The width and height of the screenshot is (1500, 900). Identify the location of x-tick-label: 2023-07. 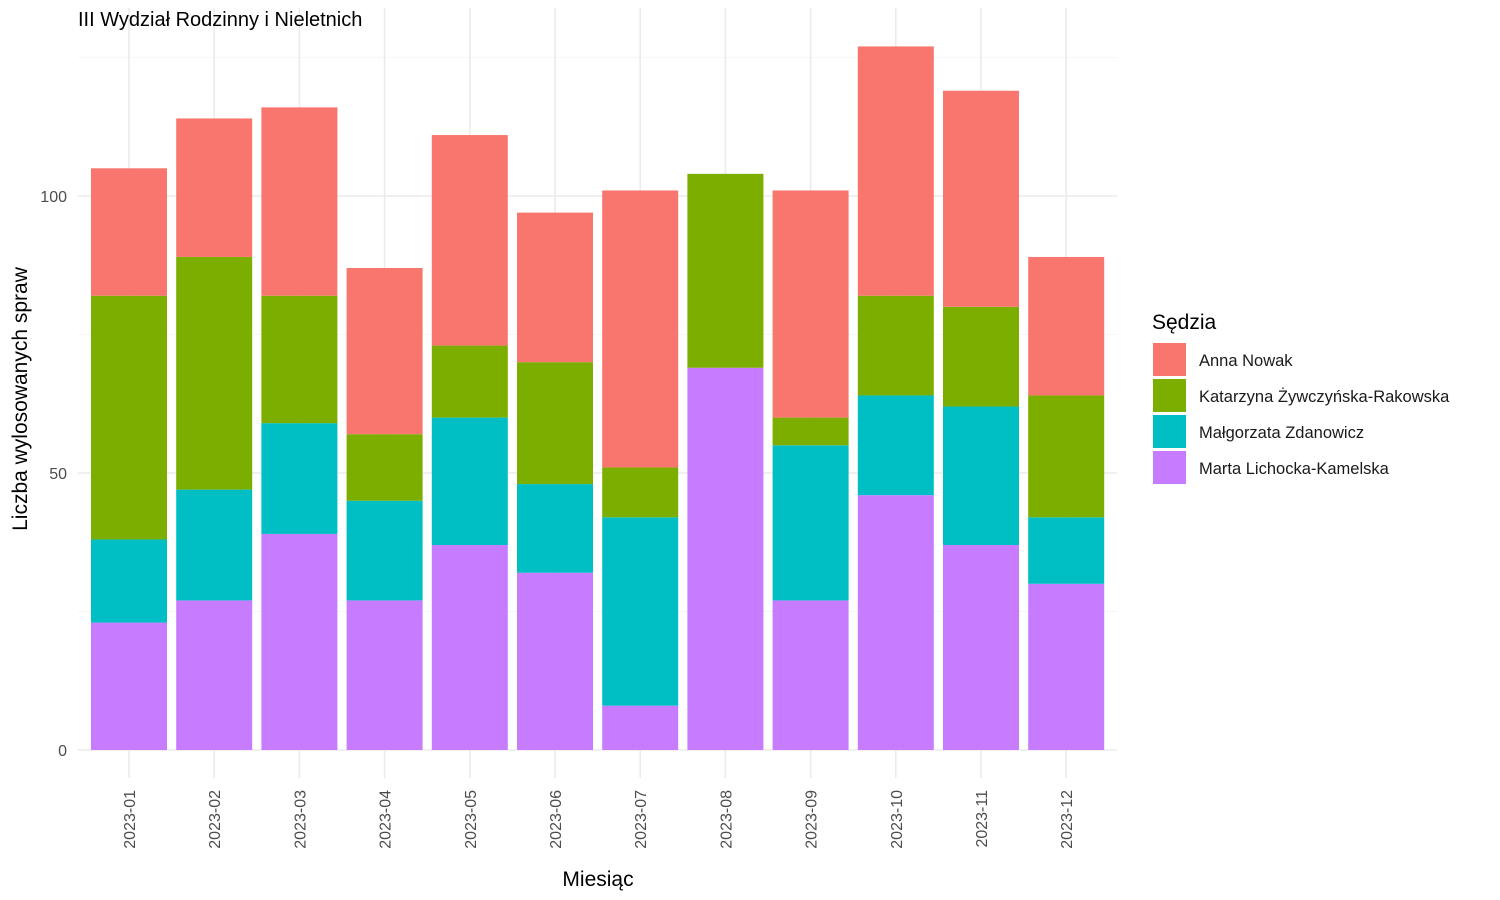
(641, 819).